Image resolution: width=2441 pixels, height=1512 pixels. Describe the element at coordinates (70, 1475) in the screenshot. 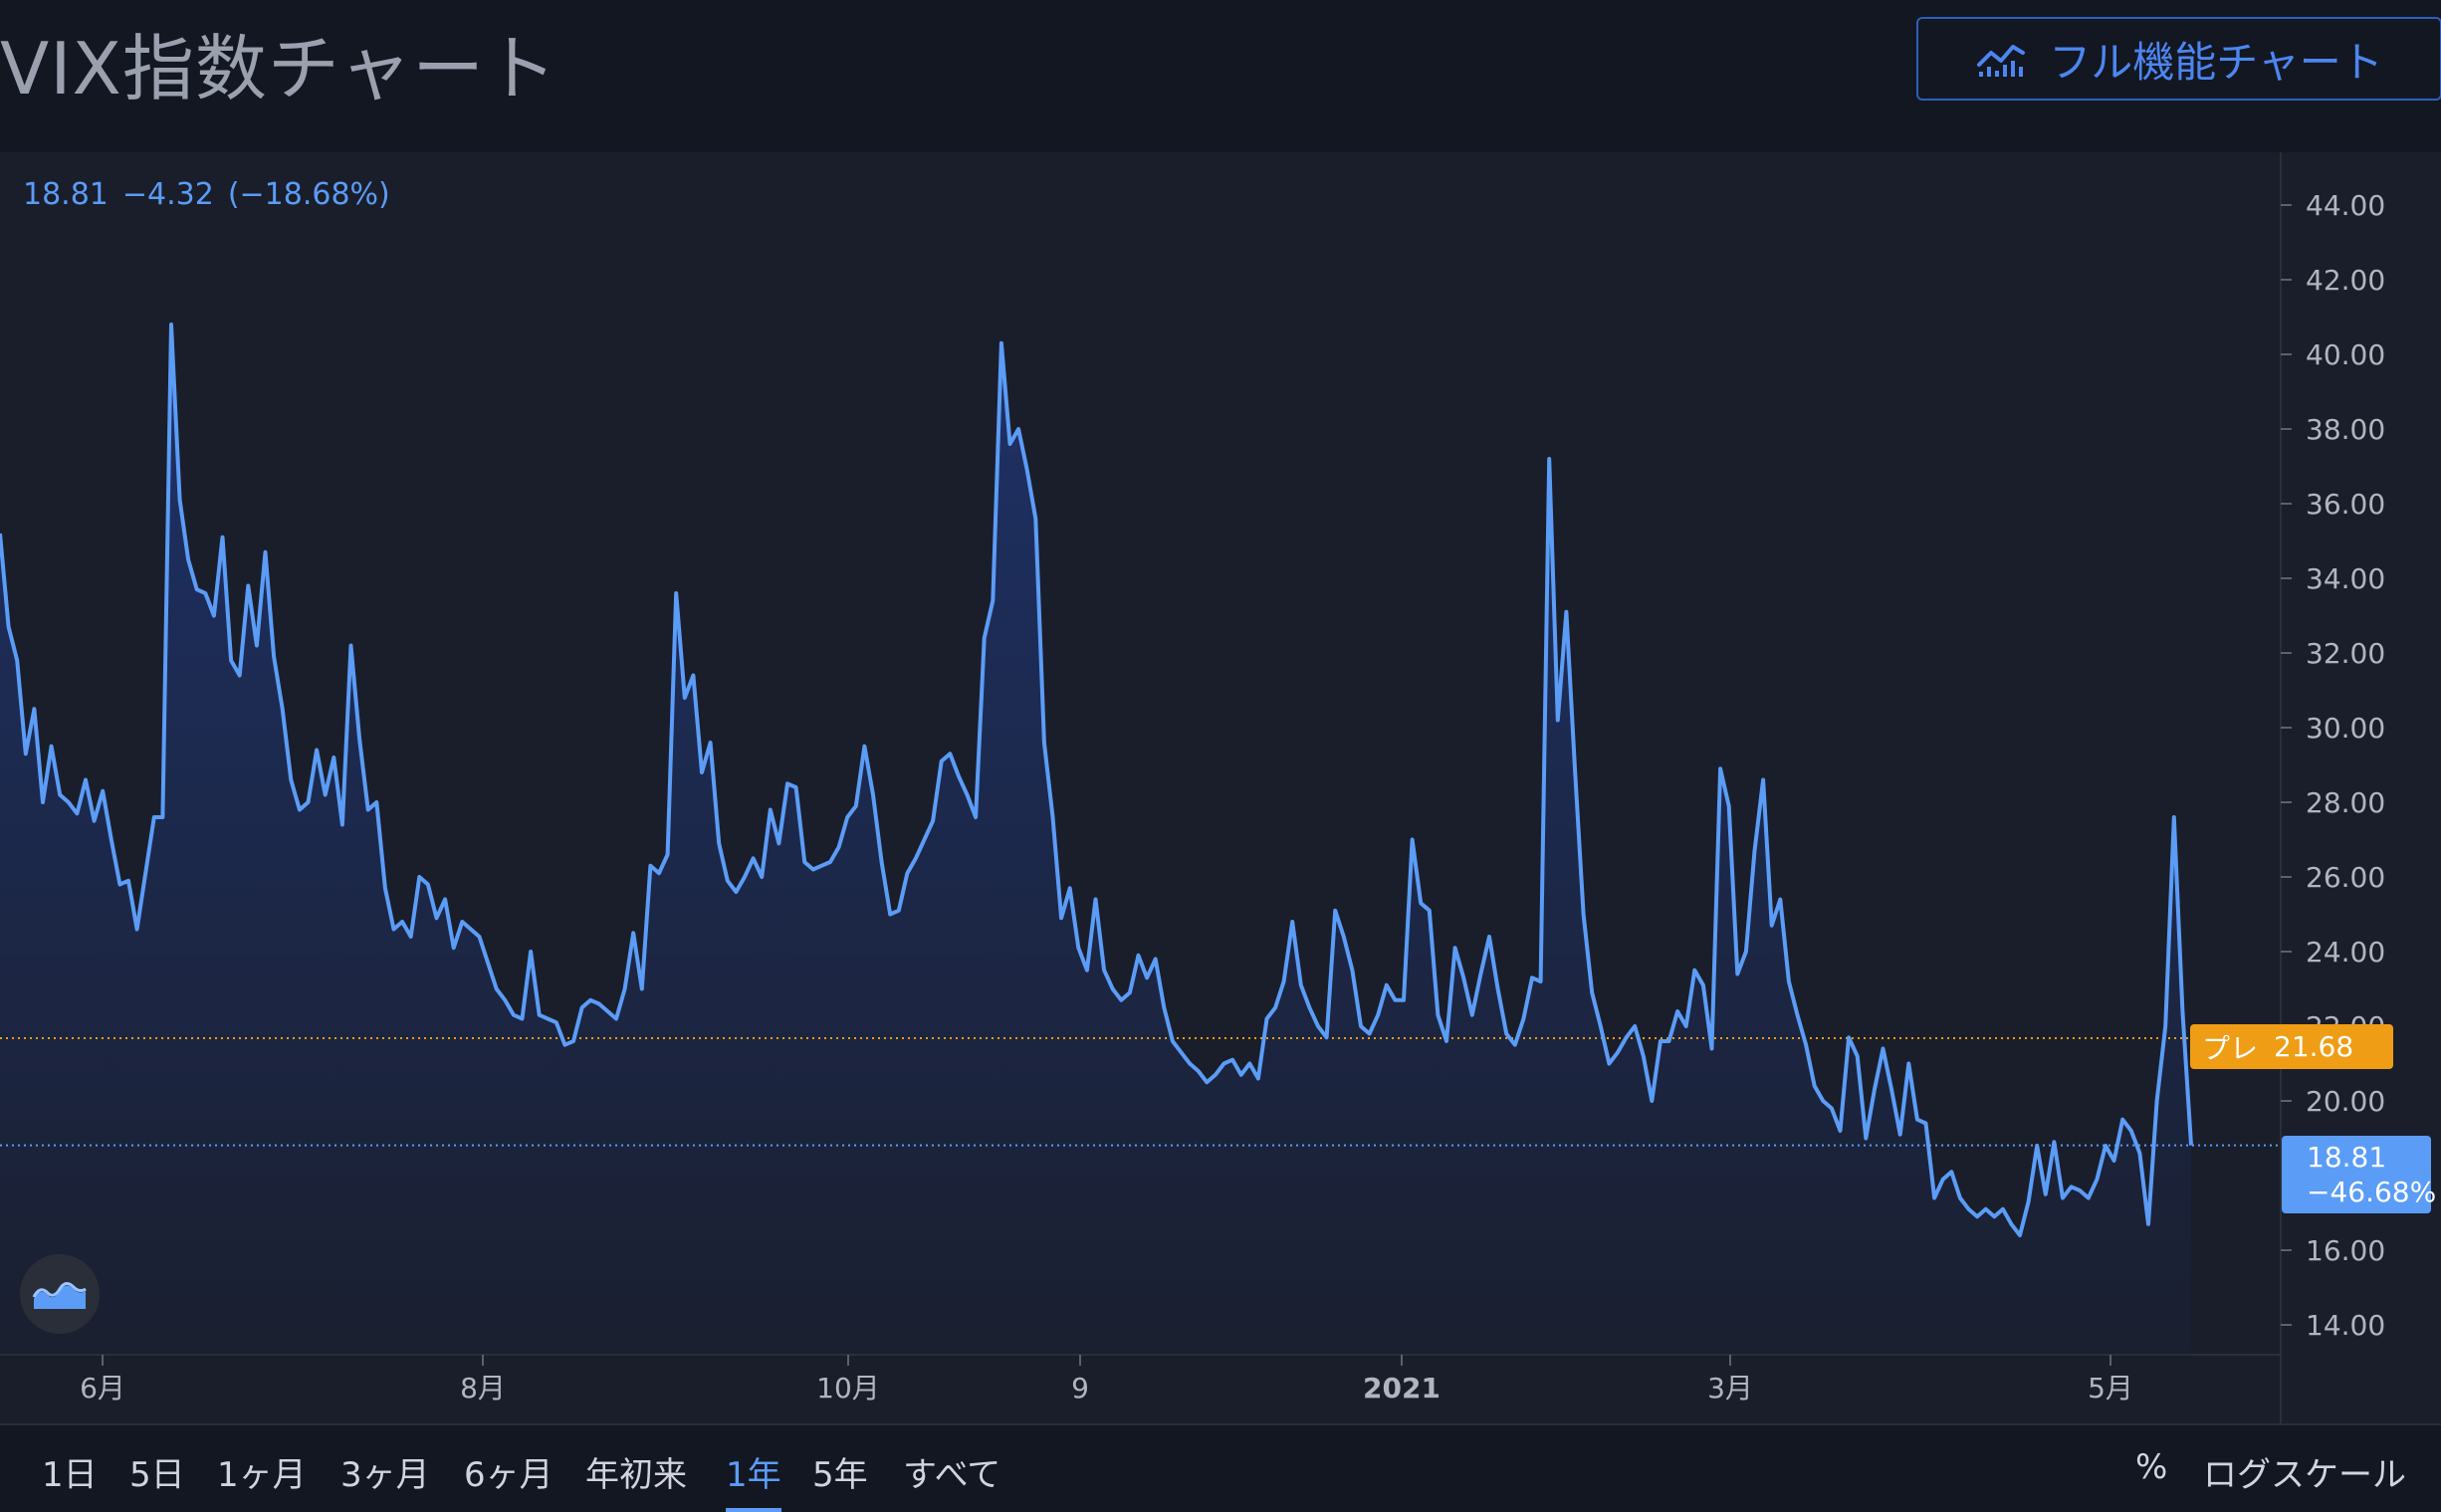

I see `timeframe-1d: 1日` at that location.